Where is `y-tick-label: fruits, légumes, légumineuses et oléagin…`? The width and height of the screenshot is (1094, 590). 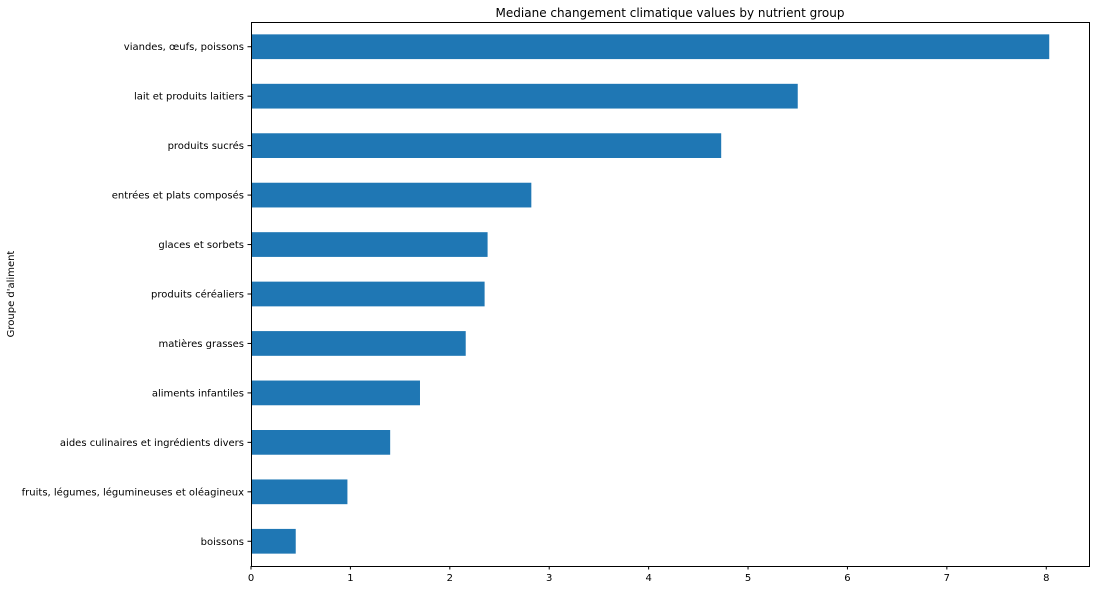 y-tick-label: fruits, légumes, légumineuses et oléagin… is located at coordinates (133, 492).